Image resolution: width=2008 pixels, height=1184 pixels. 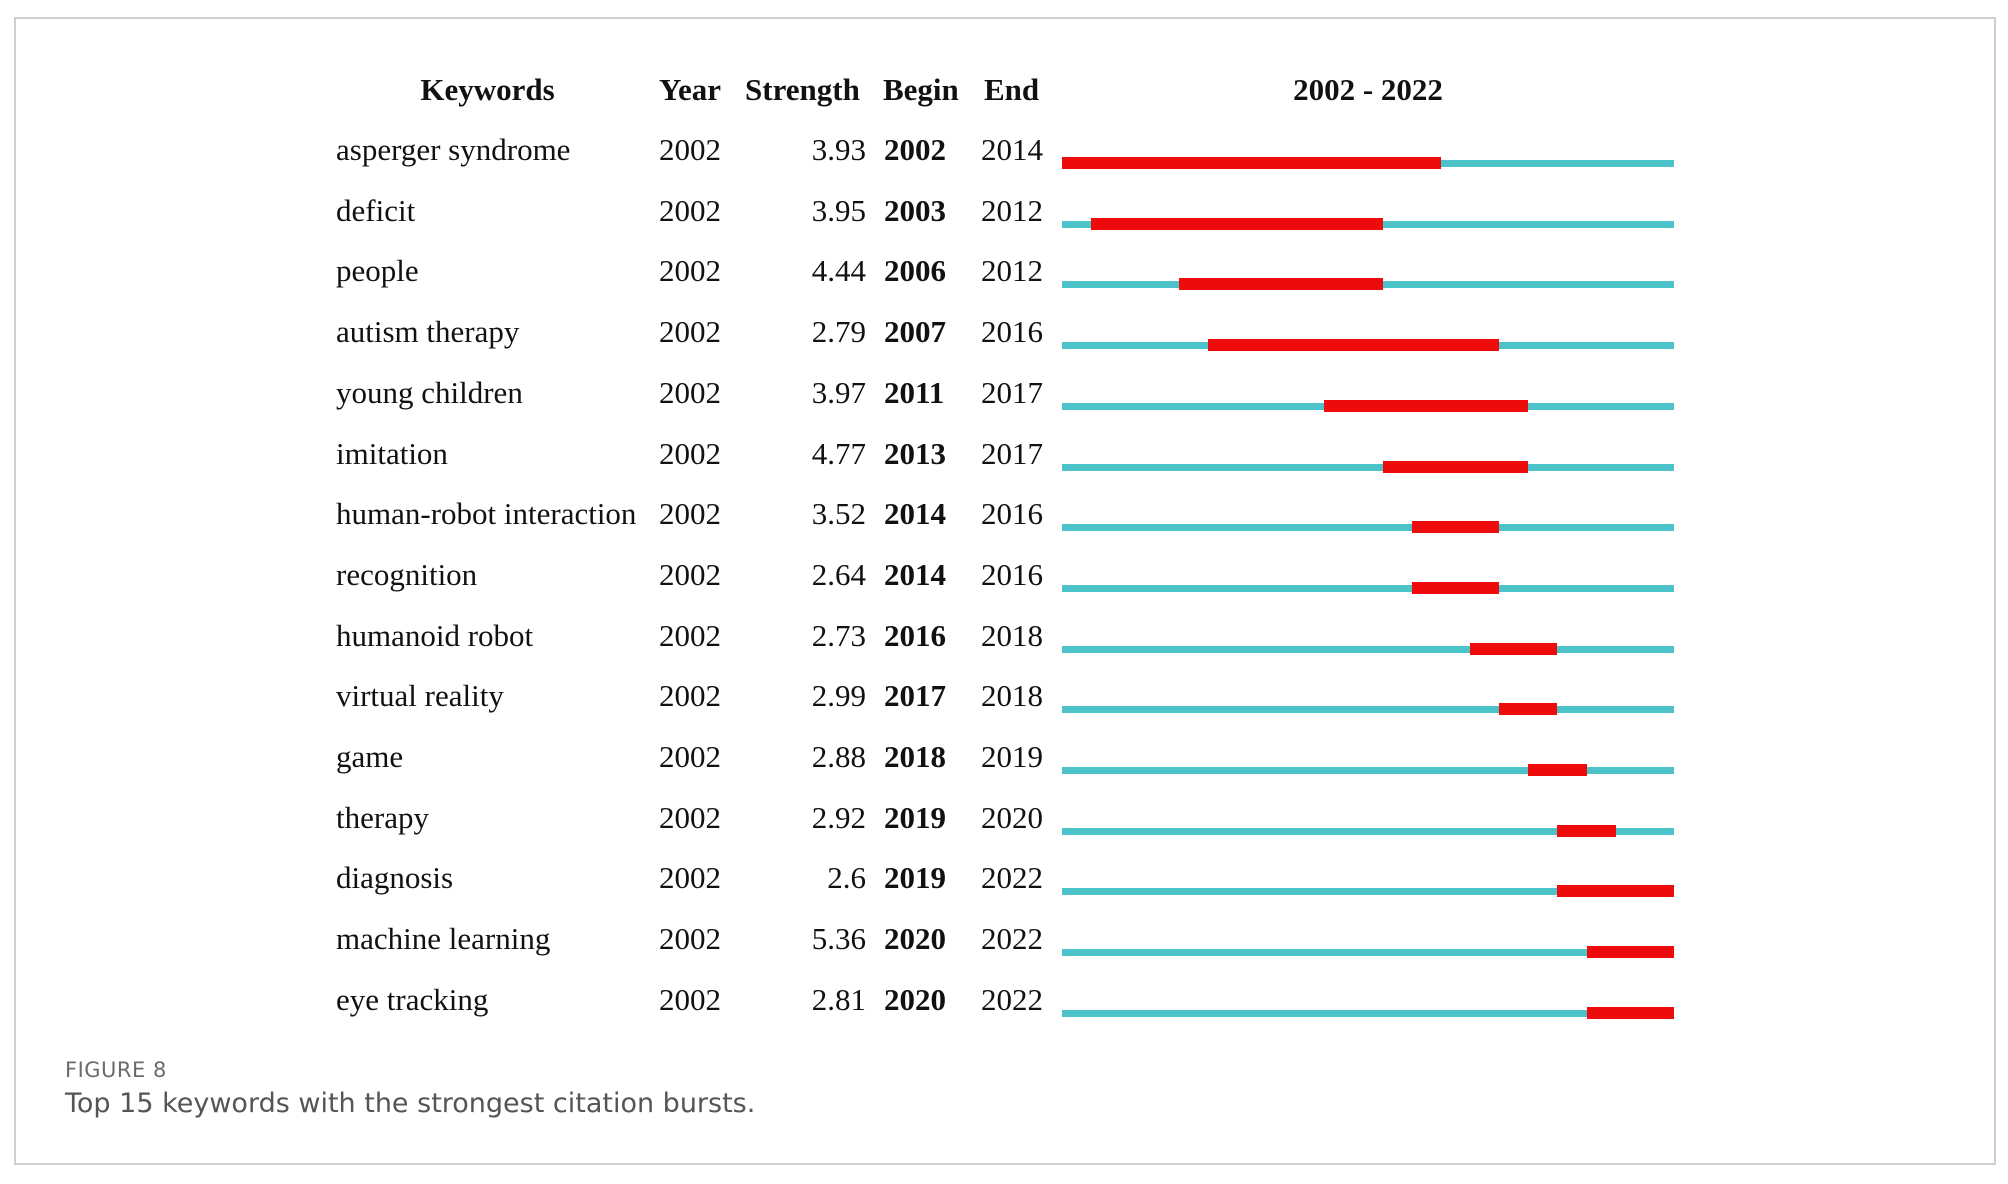 What do you see at coordinates (486, 514) in the screenshot?
I see `keyword-label: human-robot interaction` at bounding box center [486, 514].